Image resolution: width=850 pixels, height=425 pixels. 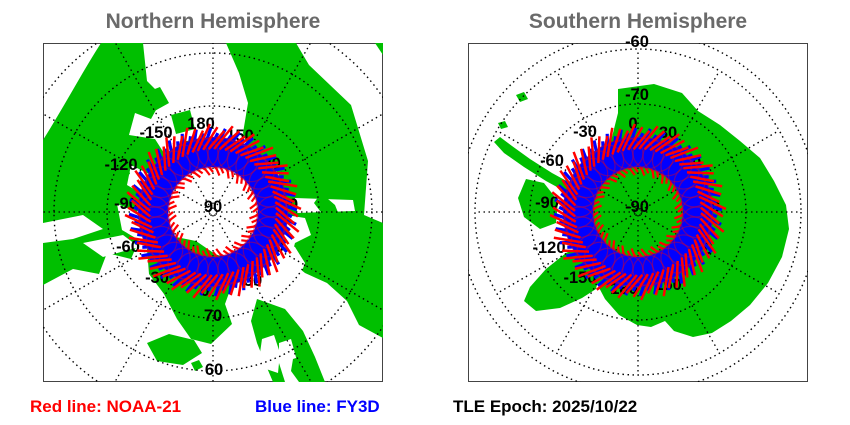 What do you see at coordinates (214, 370) in the screenshot?
I see `map-label: 60` at bounding box center [214, 370].